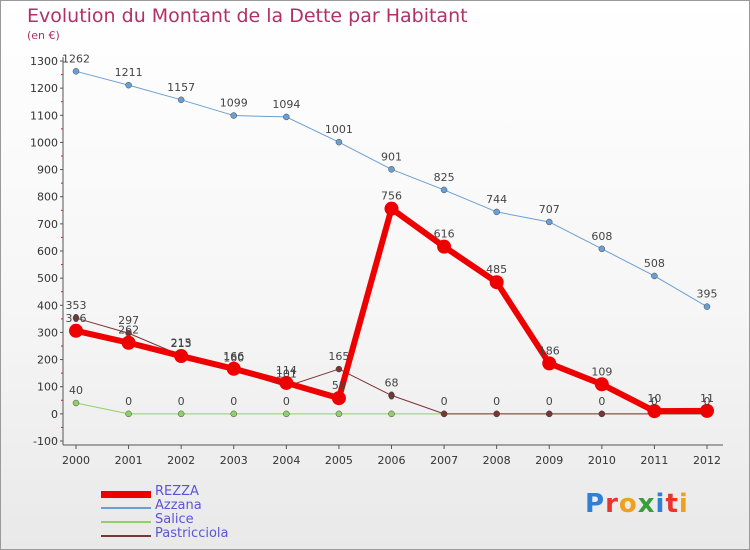  I want to click on data-label-rezza: 11, so click(707, 398).